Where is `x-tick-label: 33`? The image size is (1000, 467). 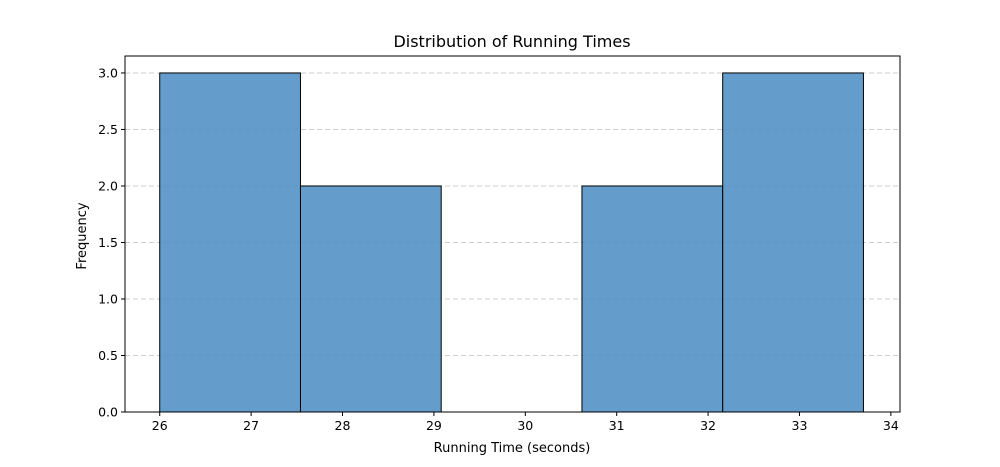
x-tick-label: 33 is located at coordinates (800, 425).